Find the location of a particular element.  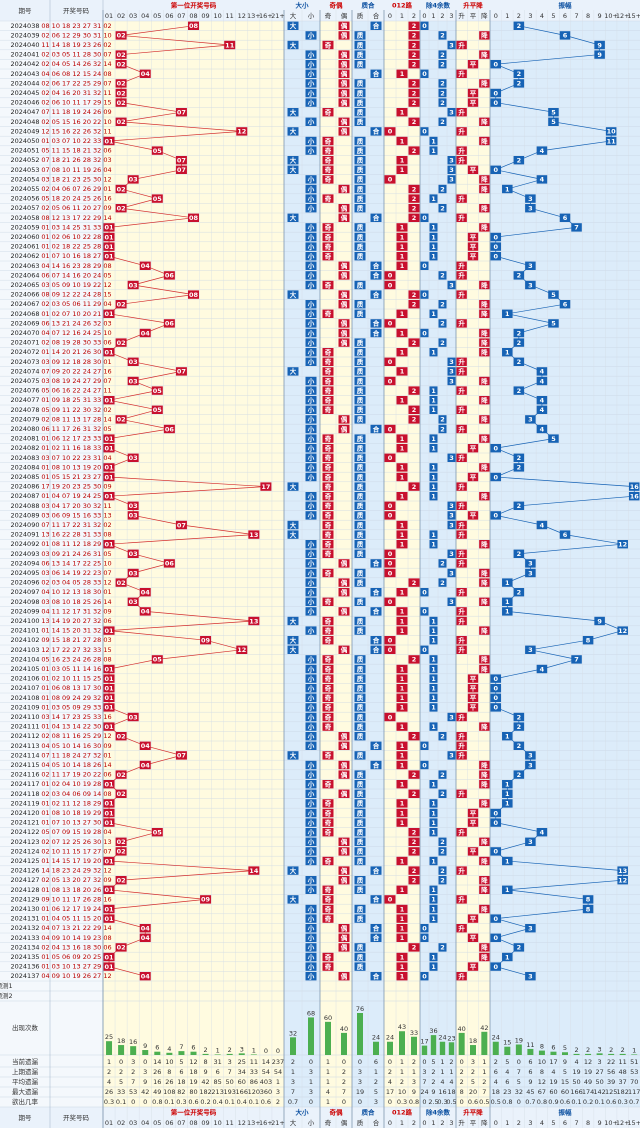

period: 2024107 is located at coordinates (25, 688).